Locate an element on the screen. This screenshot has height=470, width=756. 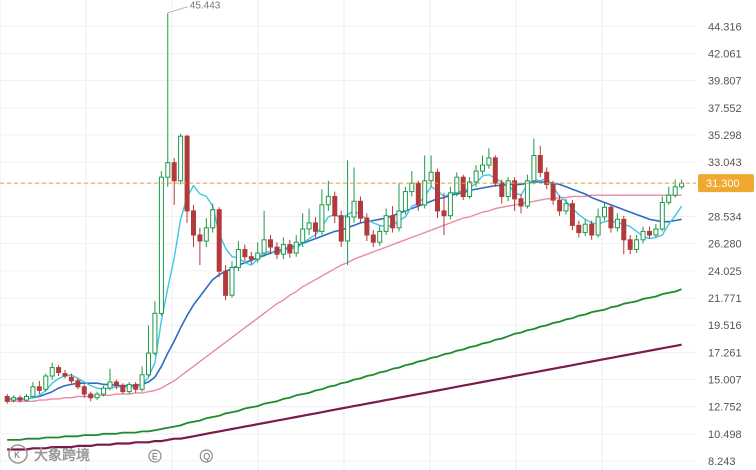
watermark-text: 大象跨境 is located at coordinates (62, 455).